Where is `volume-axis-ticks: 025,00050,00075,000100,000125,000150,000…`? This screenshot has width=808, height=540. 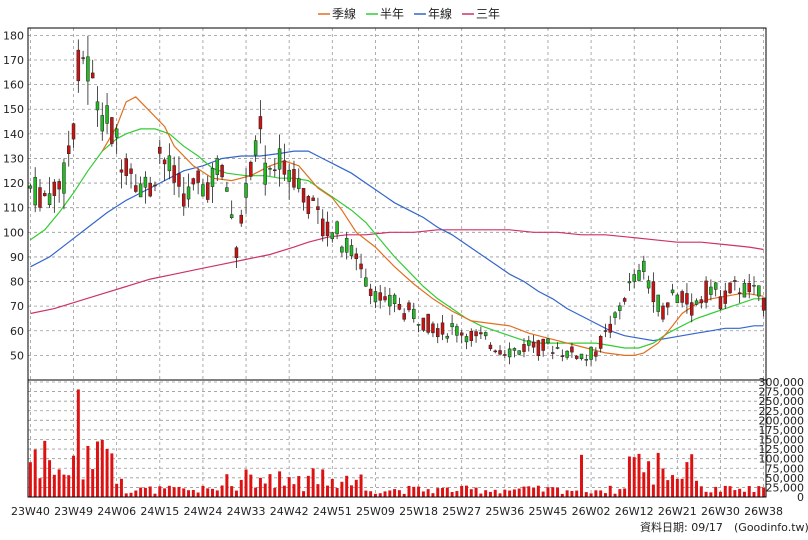 volume-axis-ticks: 025,00050,00075,000100,000125,000150,000… is located at coordinates (782, 440).